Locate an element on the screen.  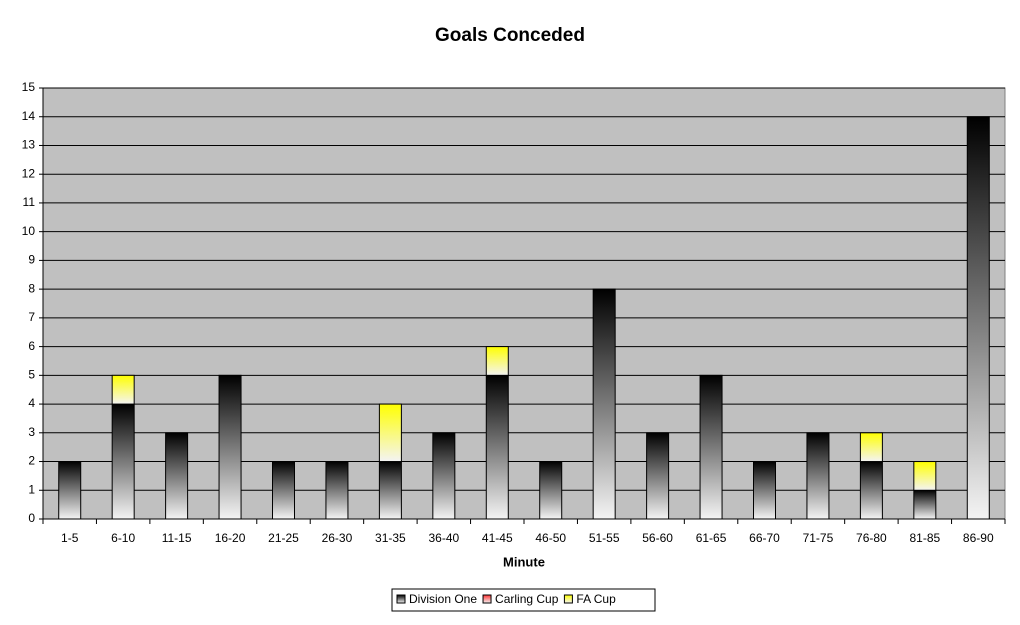
y-tick-label: 8 is located at coordinates (31, 288).